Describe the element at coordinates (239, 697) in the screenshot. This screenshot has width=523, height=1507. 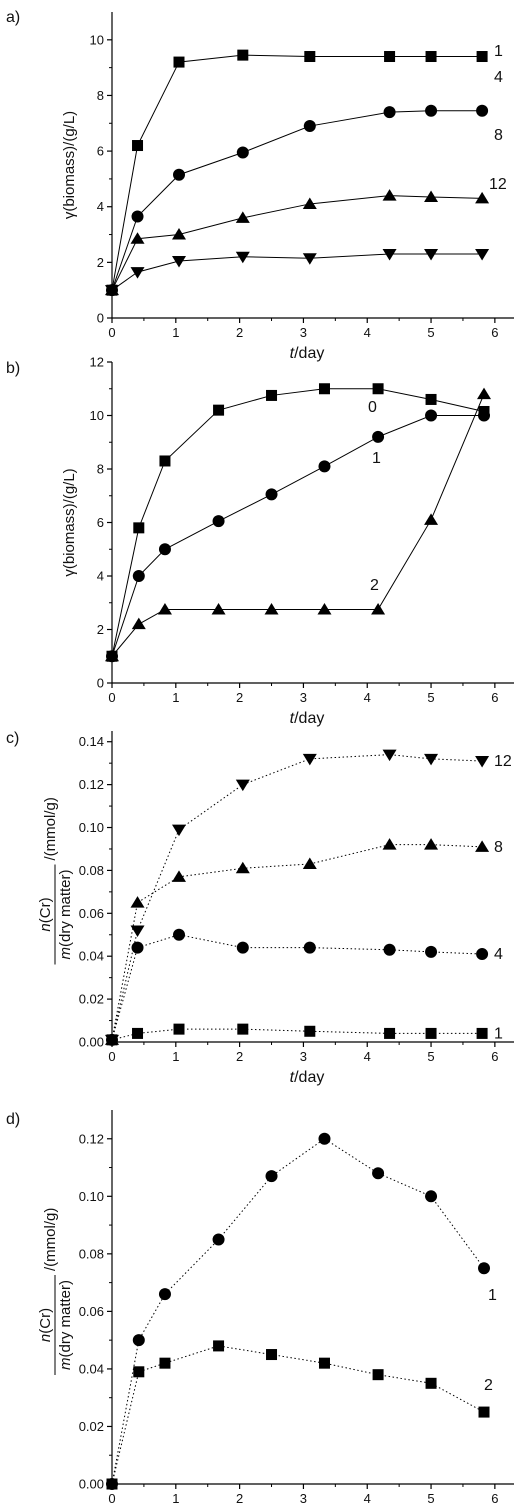
I see `x-tick-label: 2` at that location.